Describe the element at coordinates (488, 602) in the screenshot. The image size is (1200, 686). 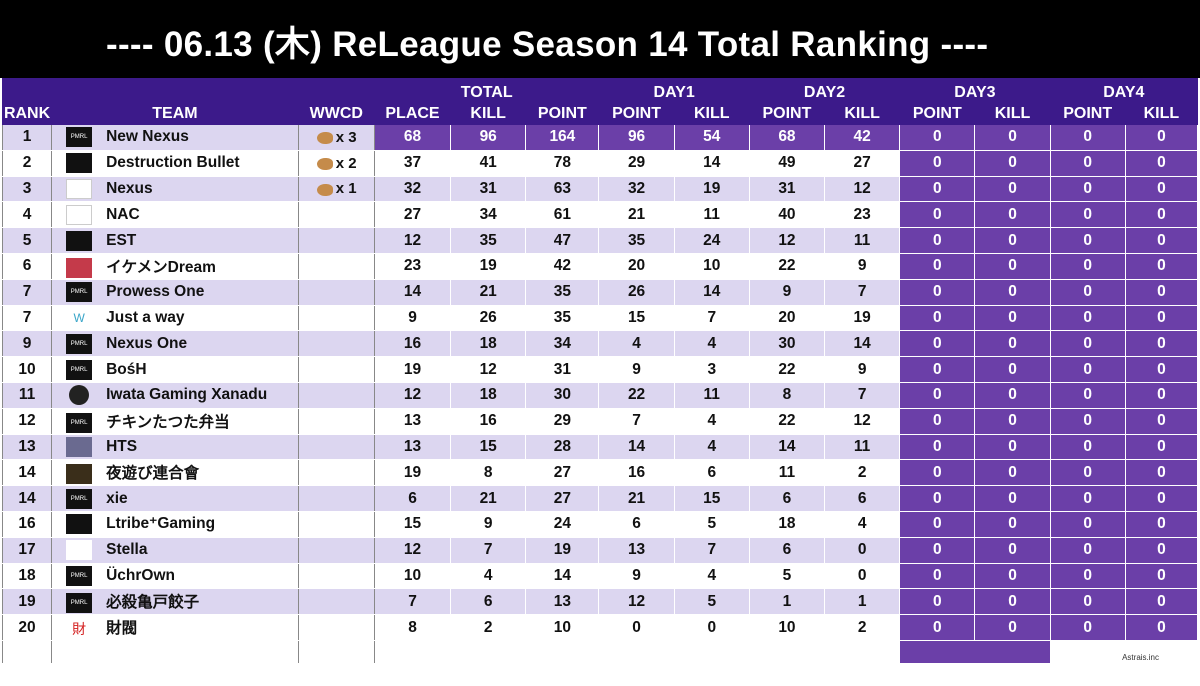
I see `total-kill-cell: 6` at that location.